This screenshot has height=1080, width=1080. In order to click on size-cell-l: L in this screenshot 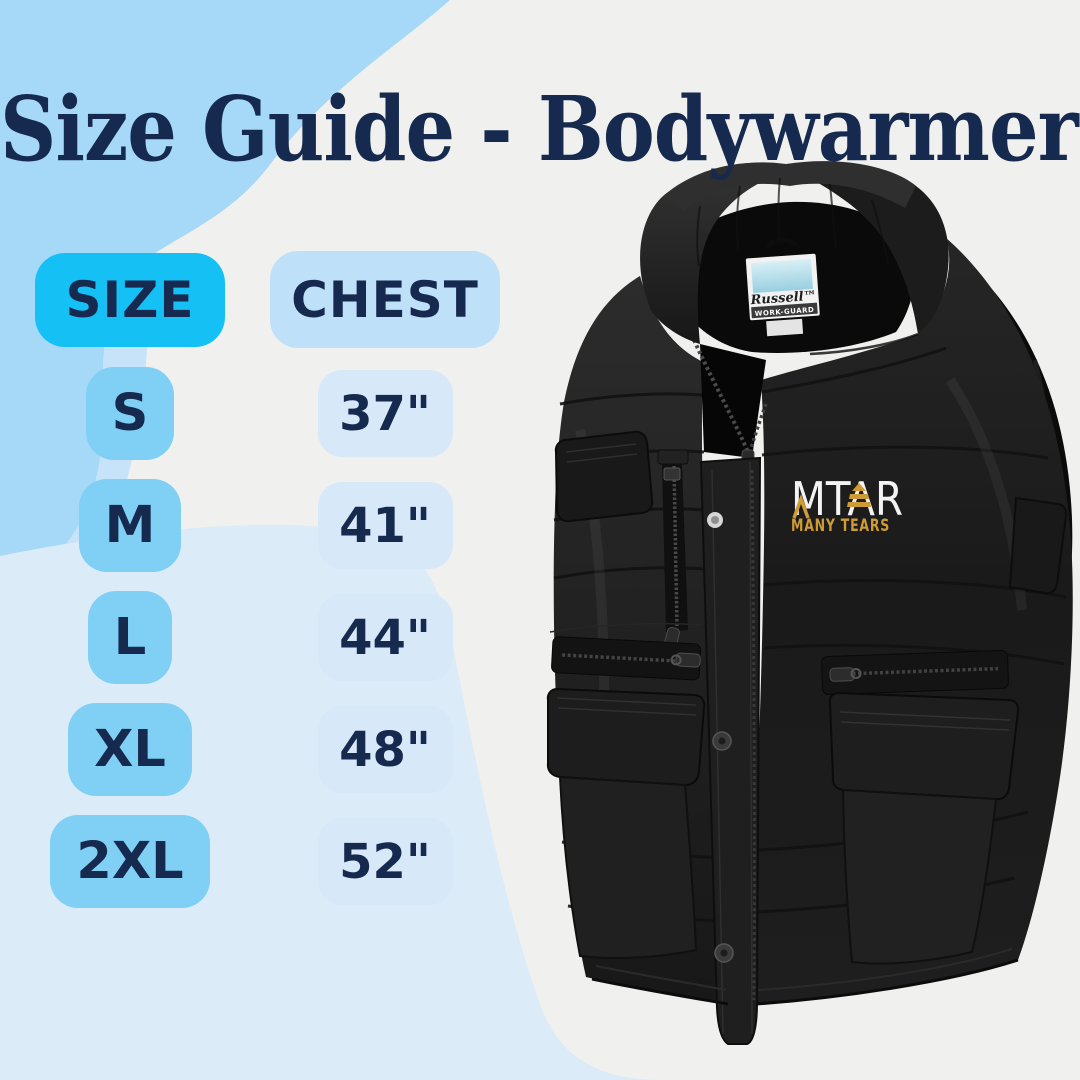, I will do `click(130, 637)`.